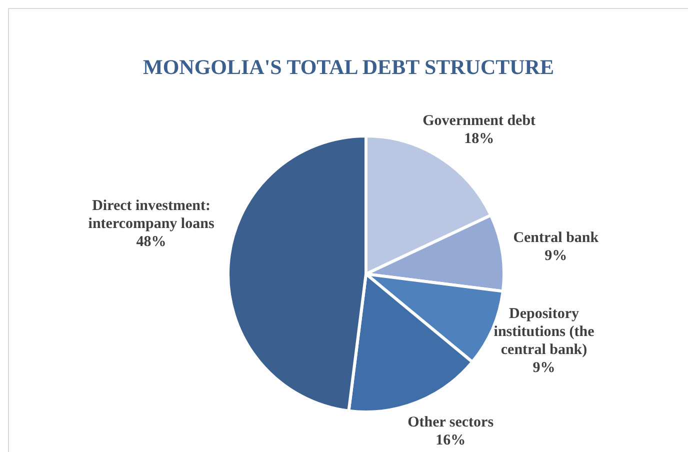 This screenshot has height=452, width=695. Describe the element at coordinates (451, 422) in the screenshot. I see `slice-label: Other sectors` at that location.